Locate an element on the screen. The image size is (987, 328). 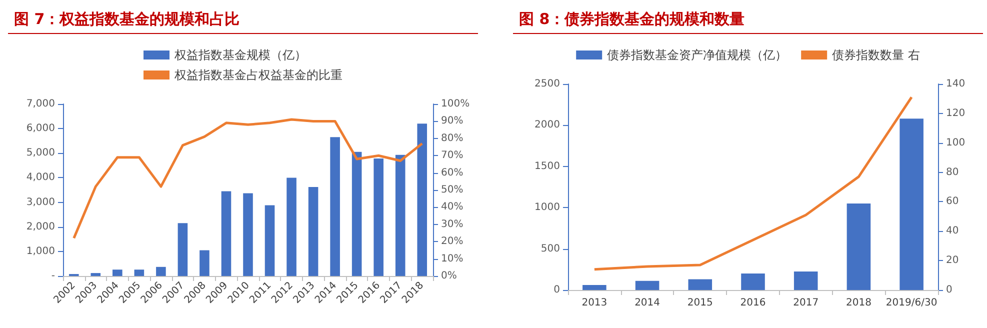
chart-title: 图 8：债券指数基金的规模和数量 is located at coordinates (748, 20).